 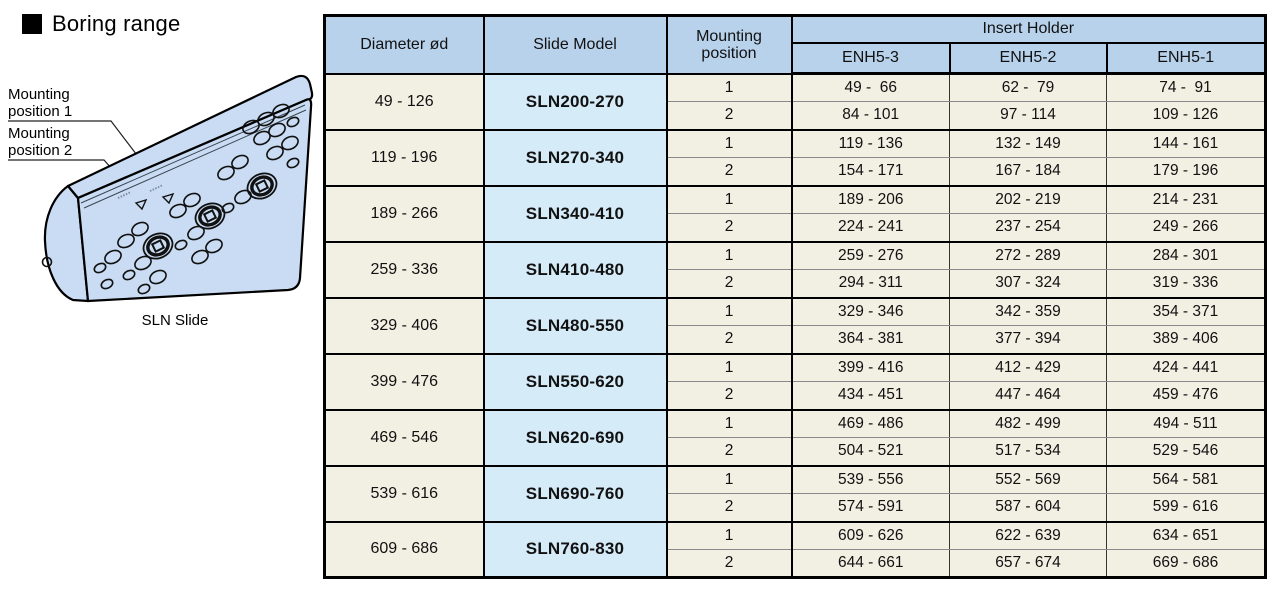 What do you see at coordinates (729, 44) in the screenshot?
I see `header-mounting-position: Mounting position` at bounding box center [729, 44].